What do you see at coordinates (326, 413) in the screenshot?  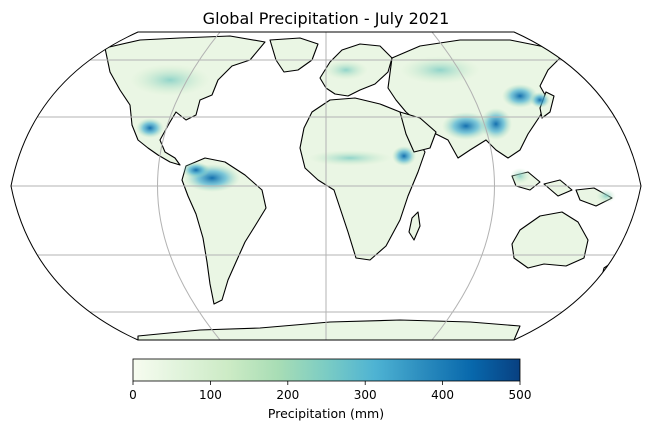 I see `colorbar-label: Precipitation (mm)` at bounding box center [326, 413].